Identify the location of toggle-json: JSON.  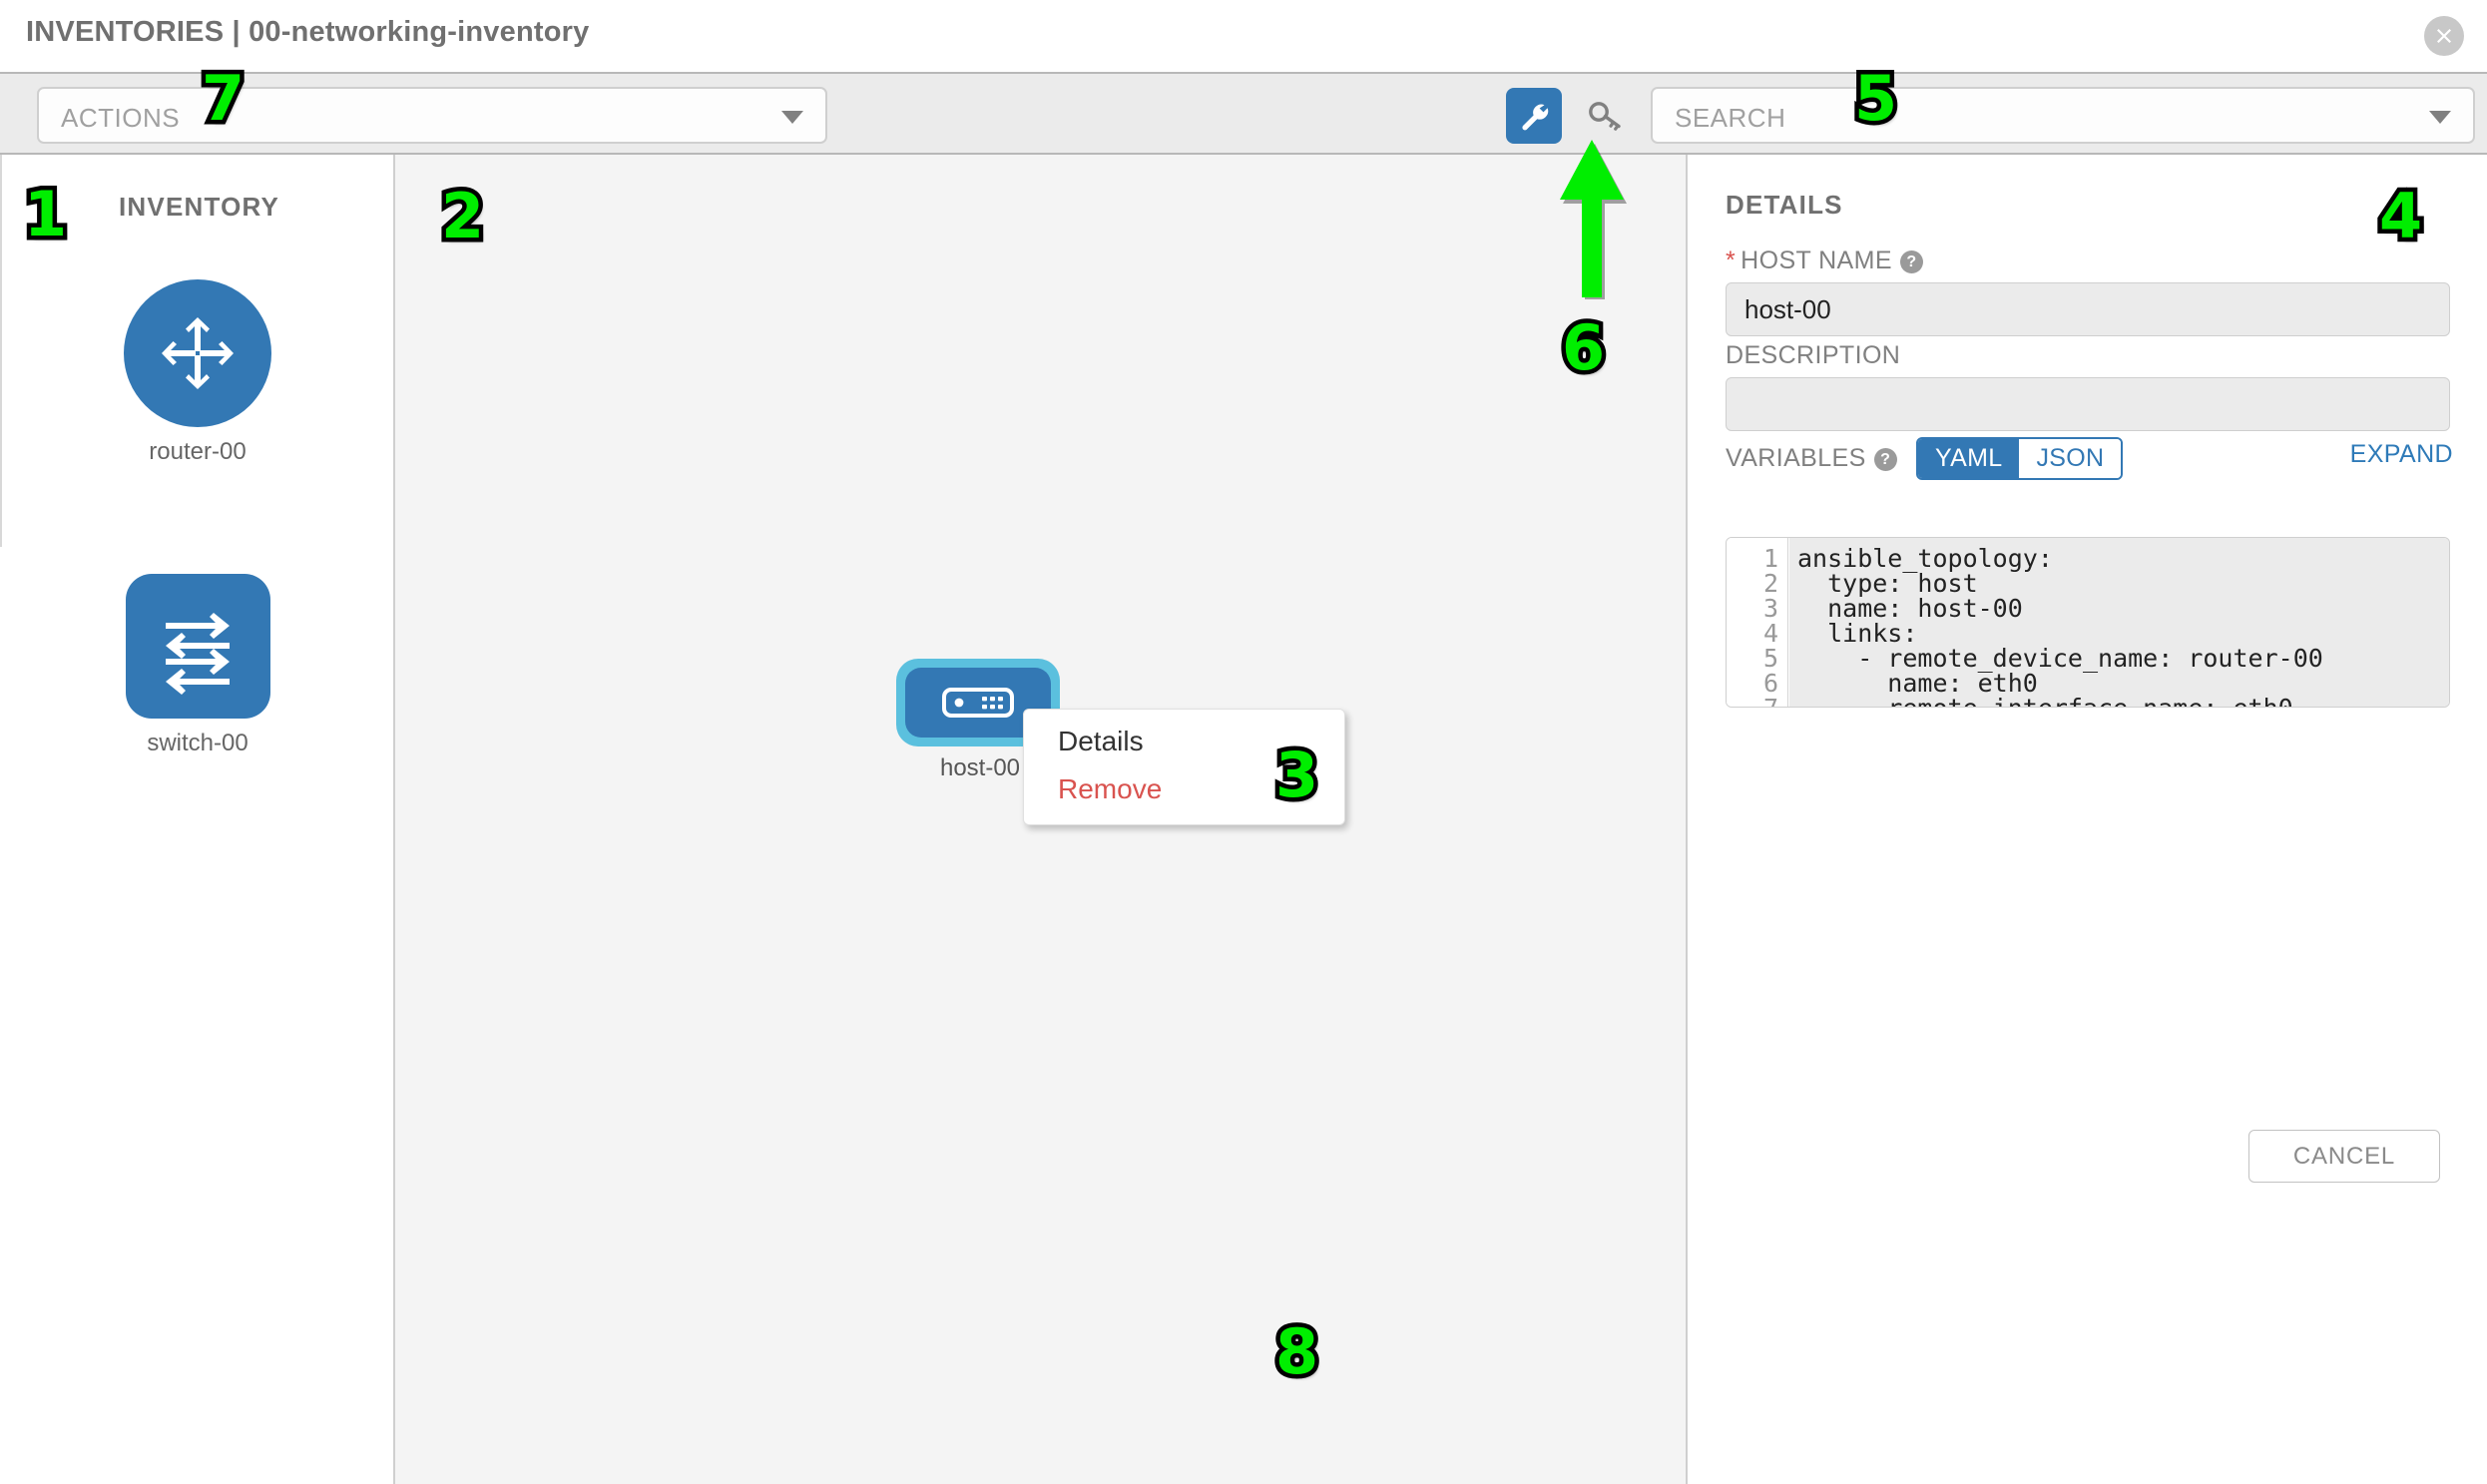
(2070, 458).